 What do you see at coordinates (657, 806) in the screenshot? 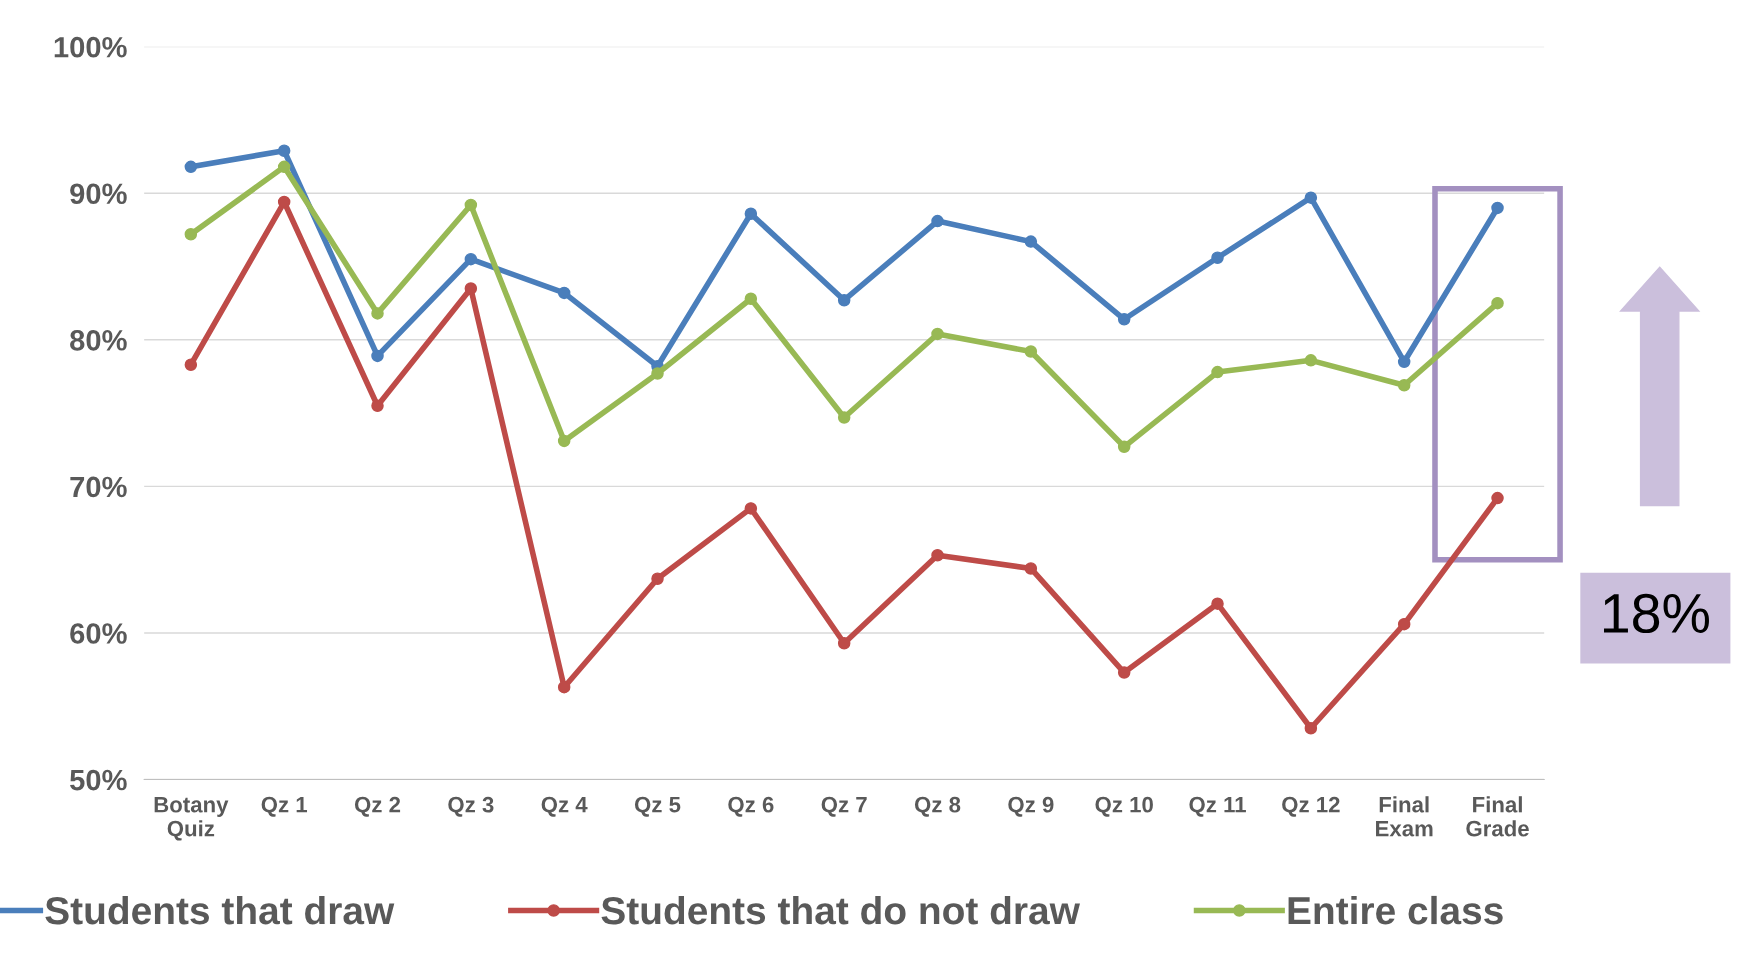
I see `x-tick-label: Qz 5` at bounding box center [657, 806].